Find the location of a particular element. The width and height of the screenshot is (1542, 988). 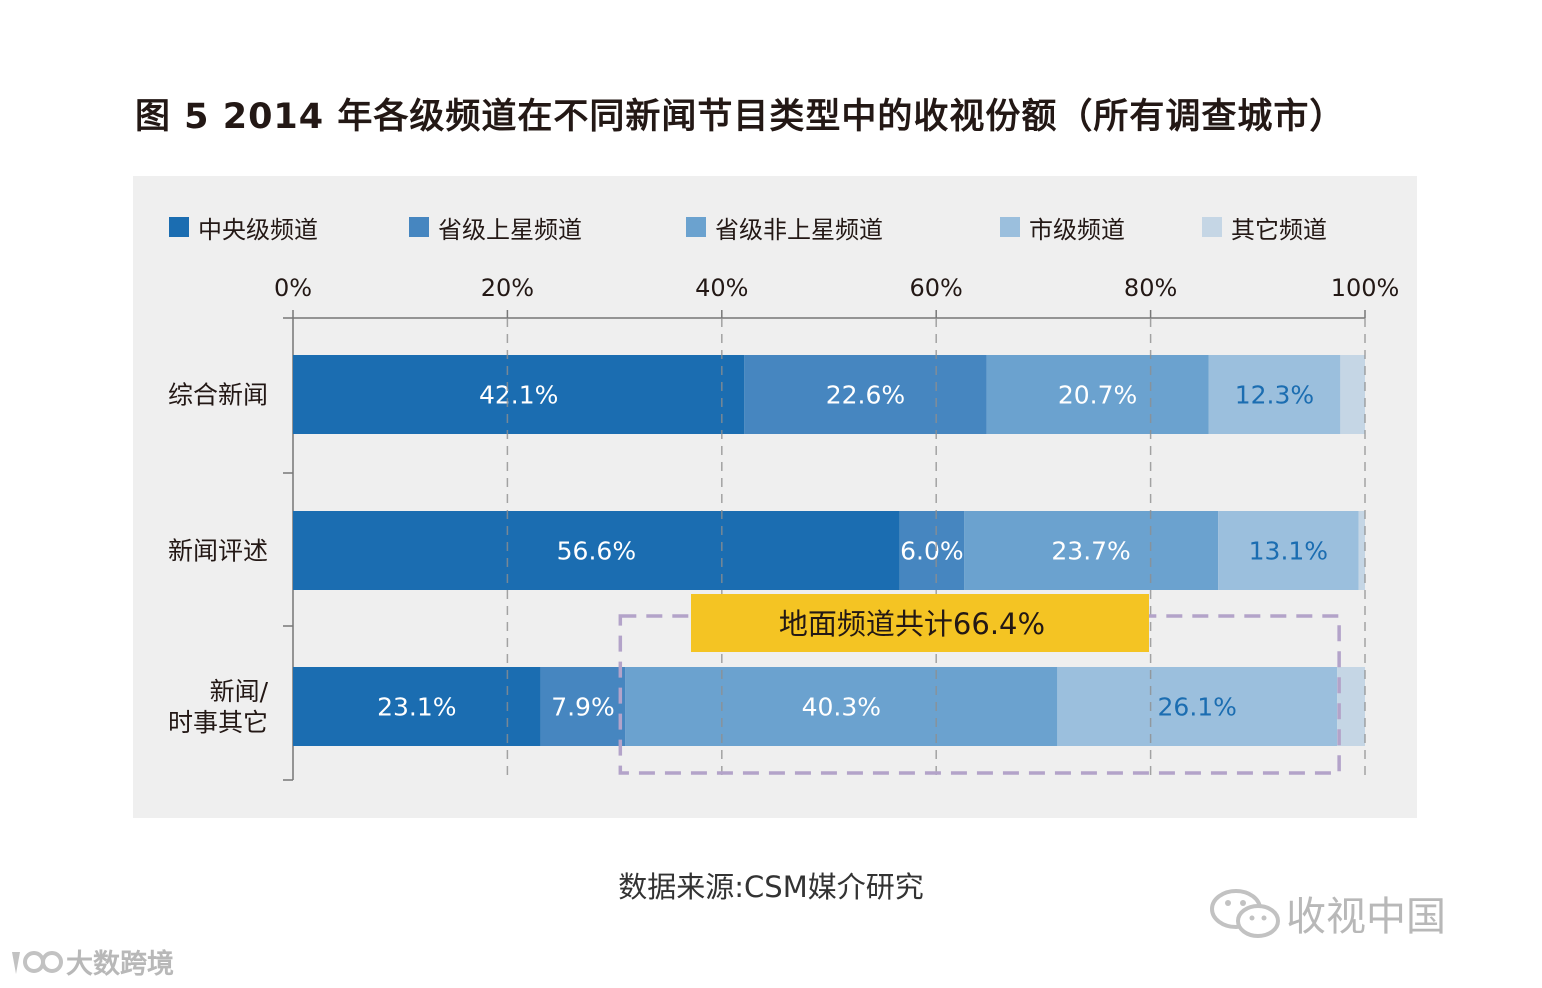

data-label: 56.6% is located at coordinates (596, 551).